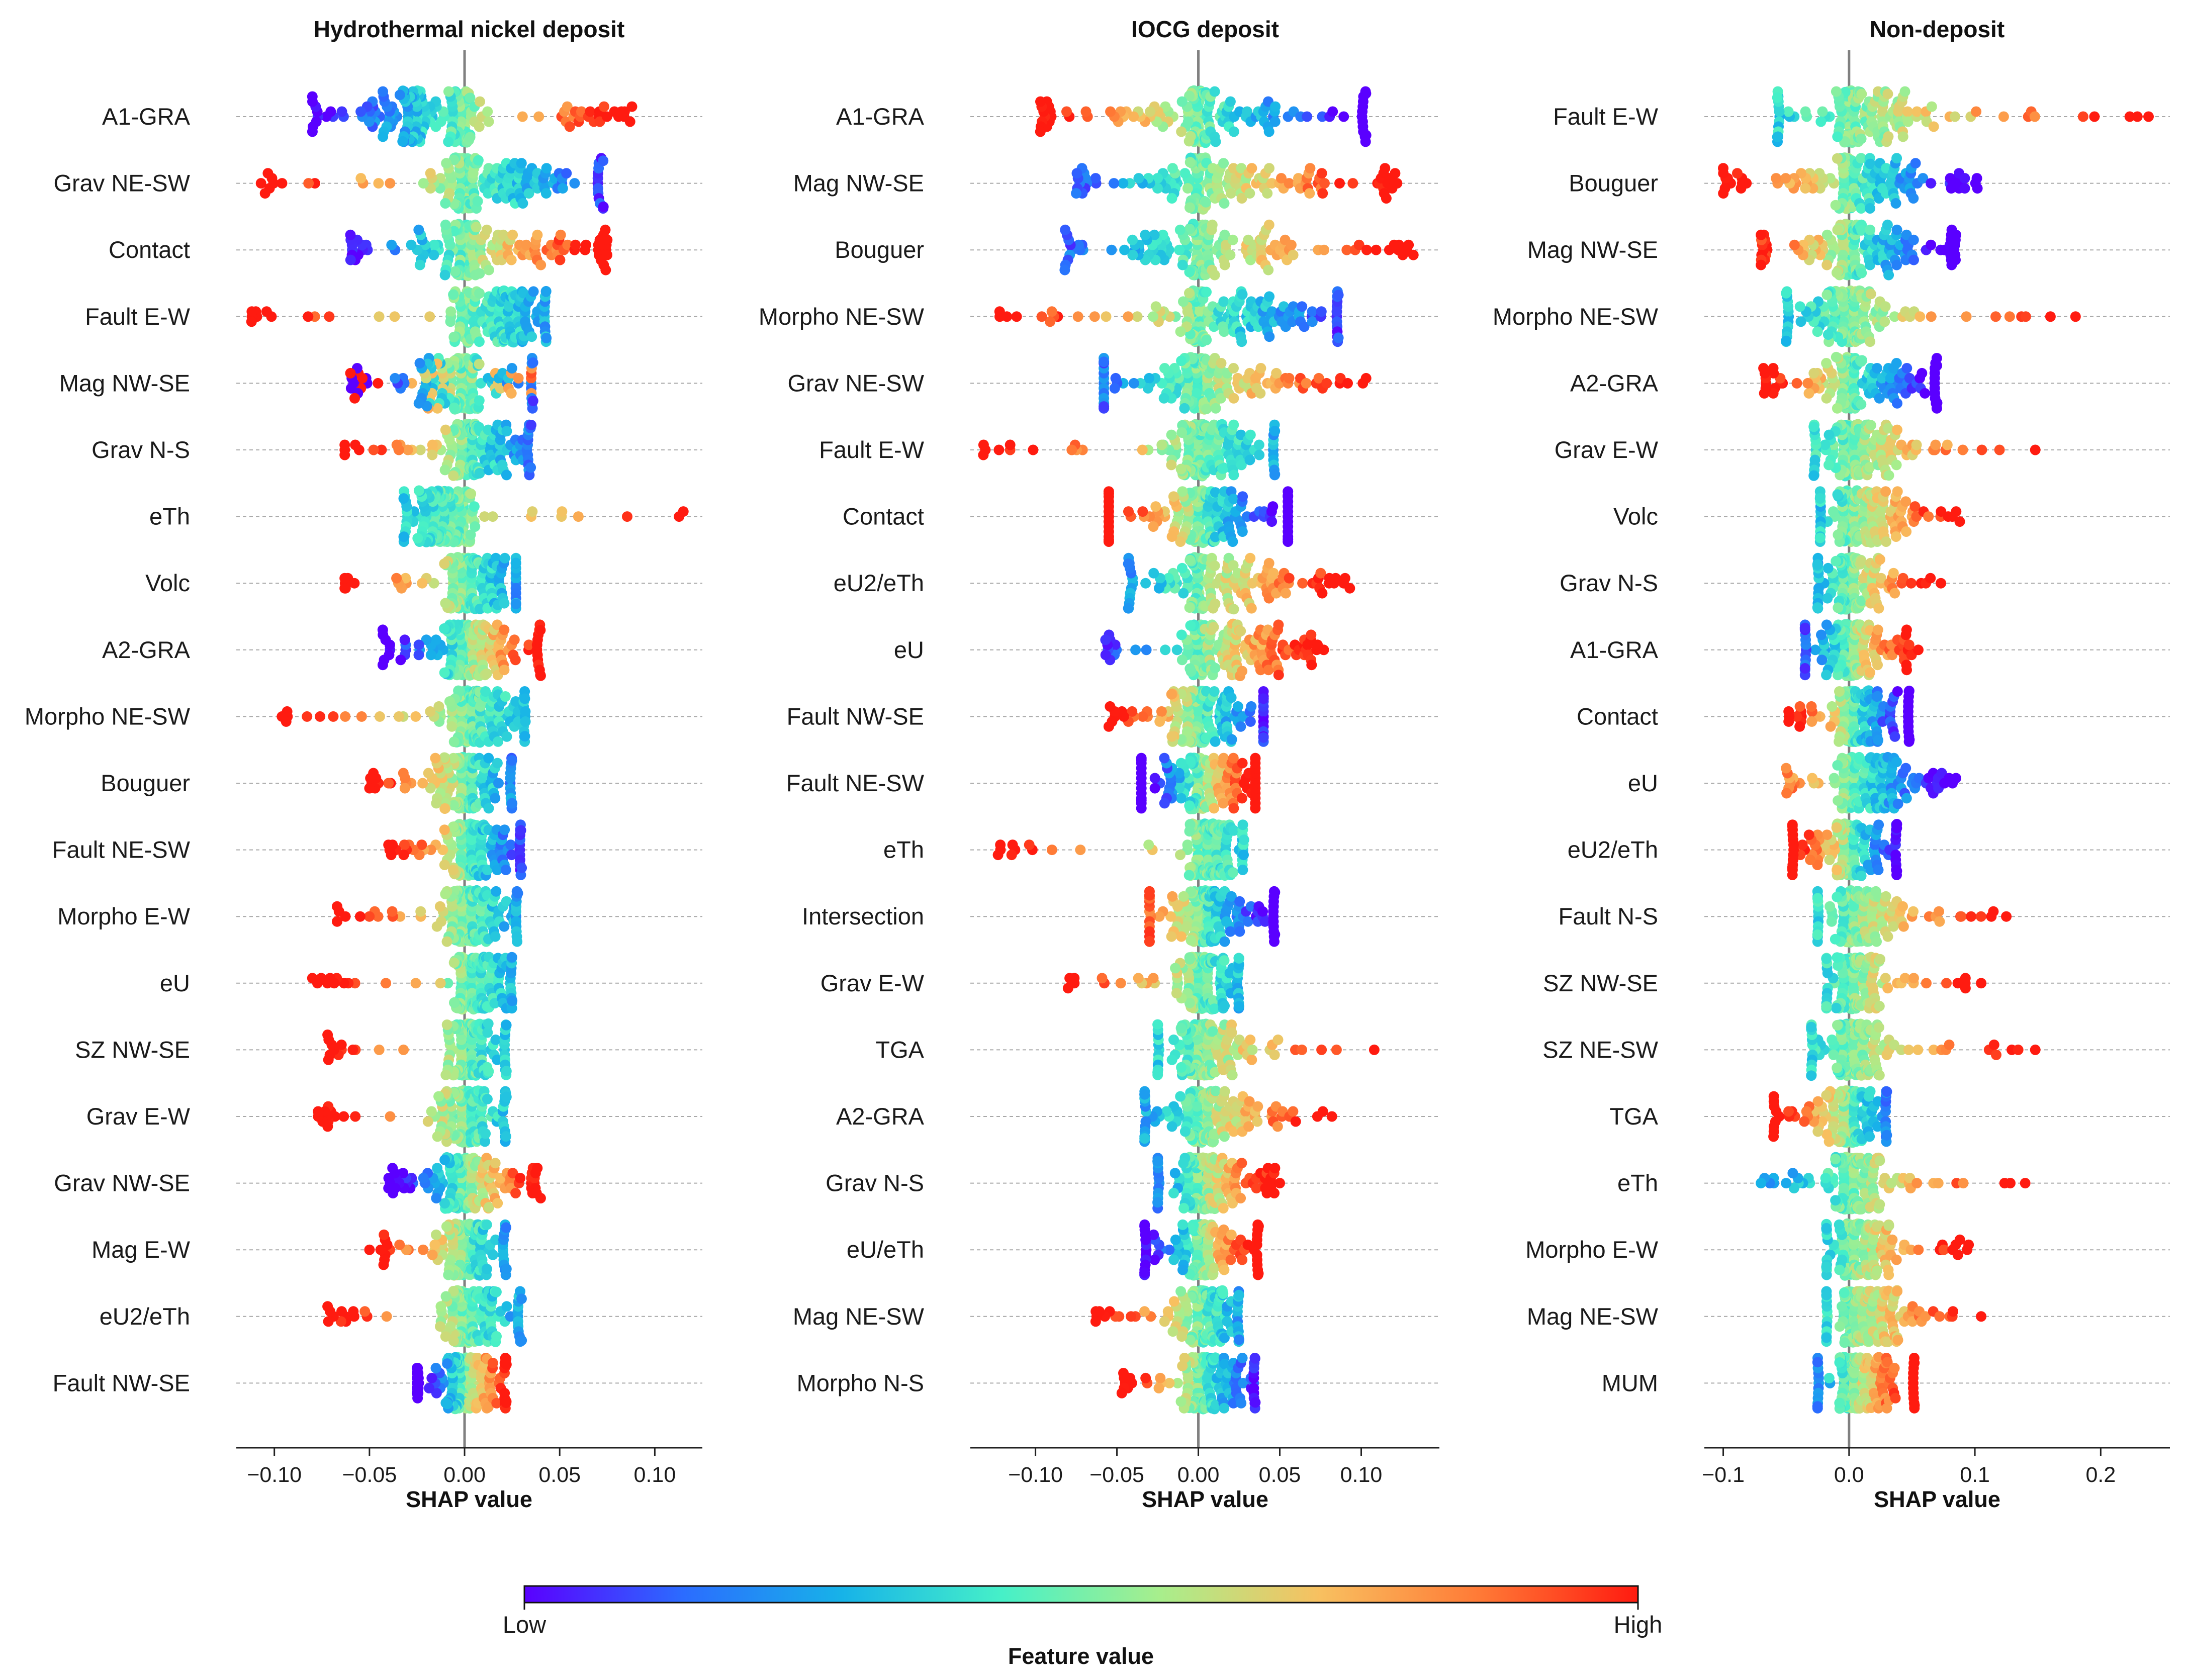 The width and height of the screenshot is (2187, 1680). What do you see at coordinates (108, 716) in the screenshot?
I see `feature-label: Morpho NE-SW` at bounding box center [108, 716].